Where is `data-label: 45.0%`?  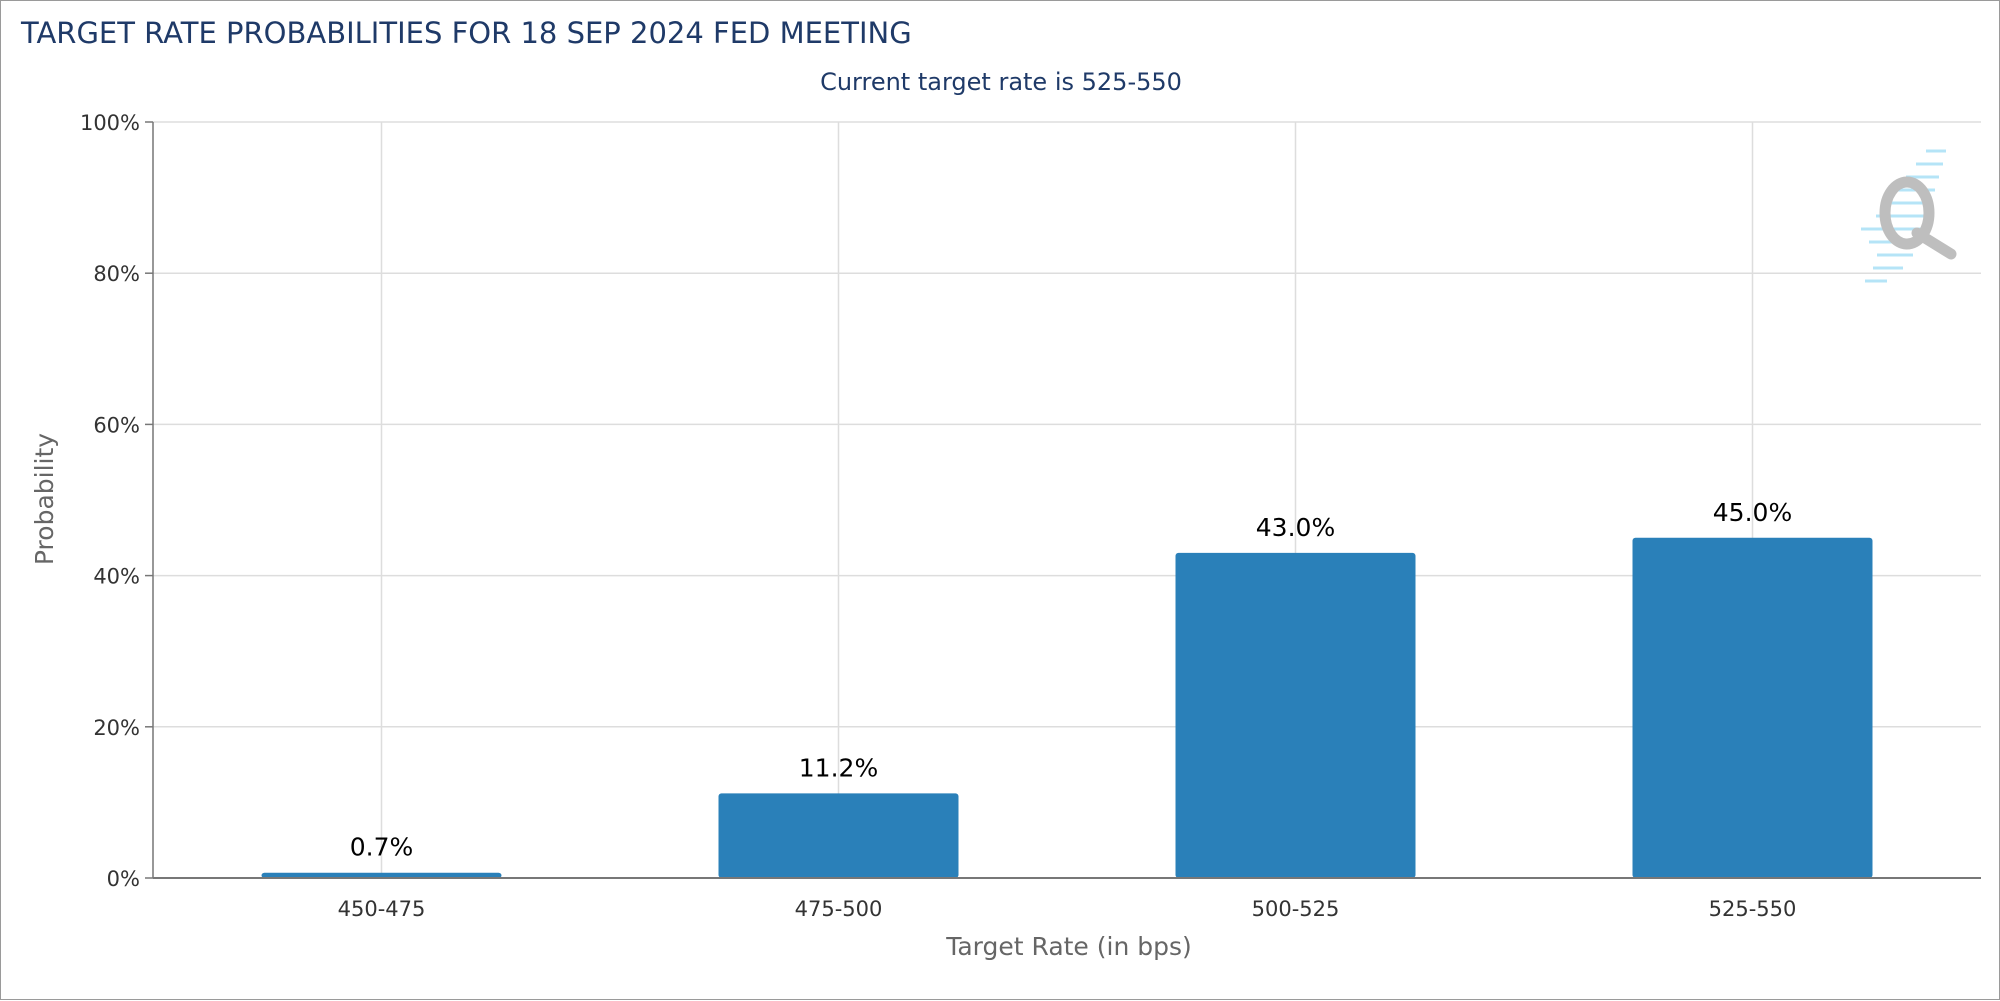 data-label: 45.0% is located at coordinates (1752, 512).